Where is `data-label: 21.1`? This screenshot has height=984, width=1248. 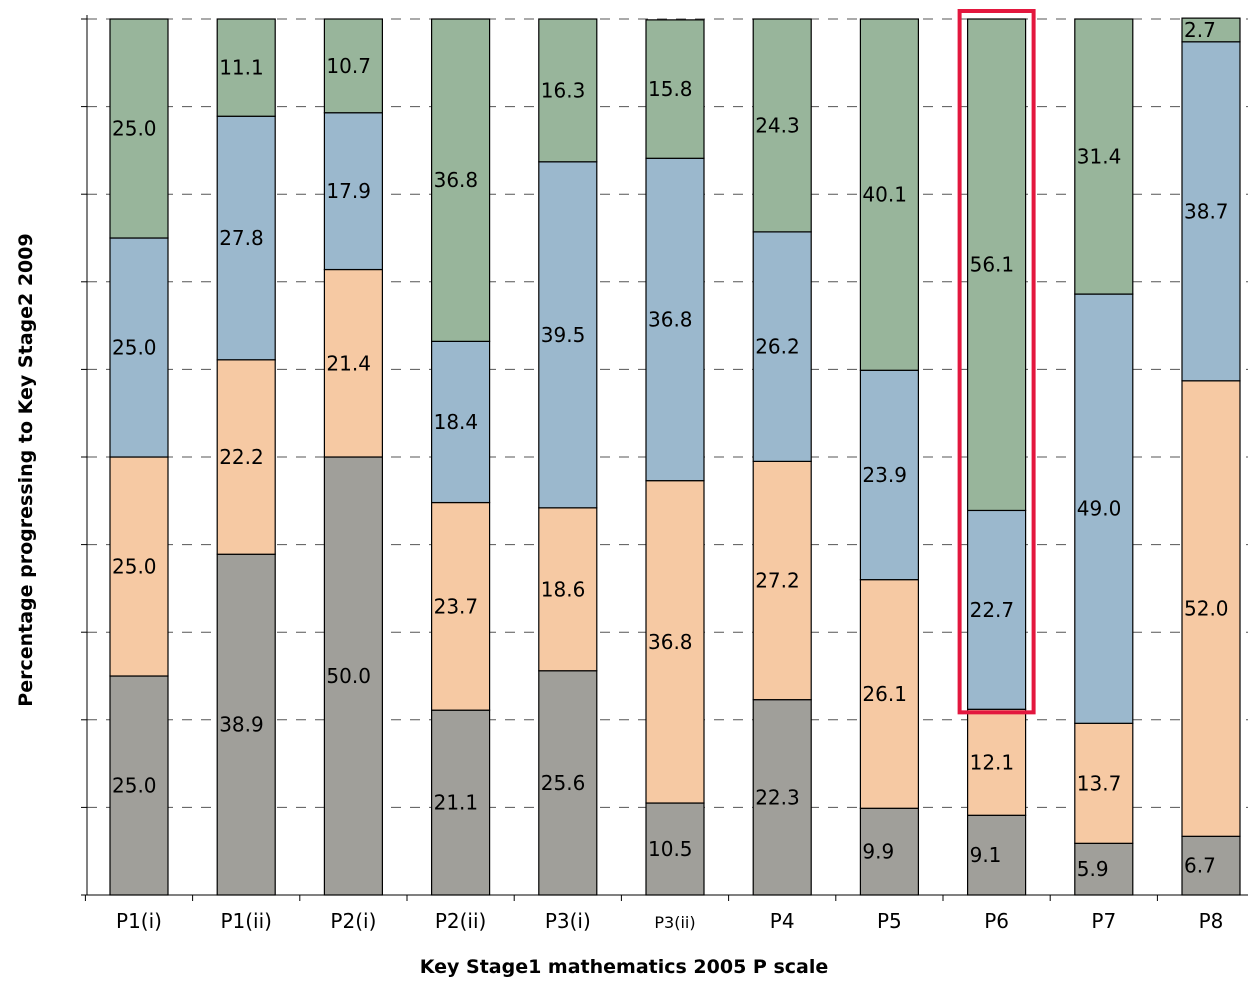
data-label: 21.1 is located at coordinates (456, 803).